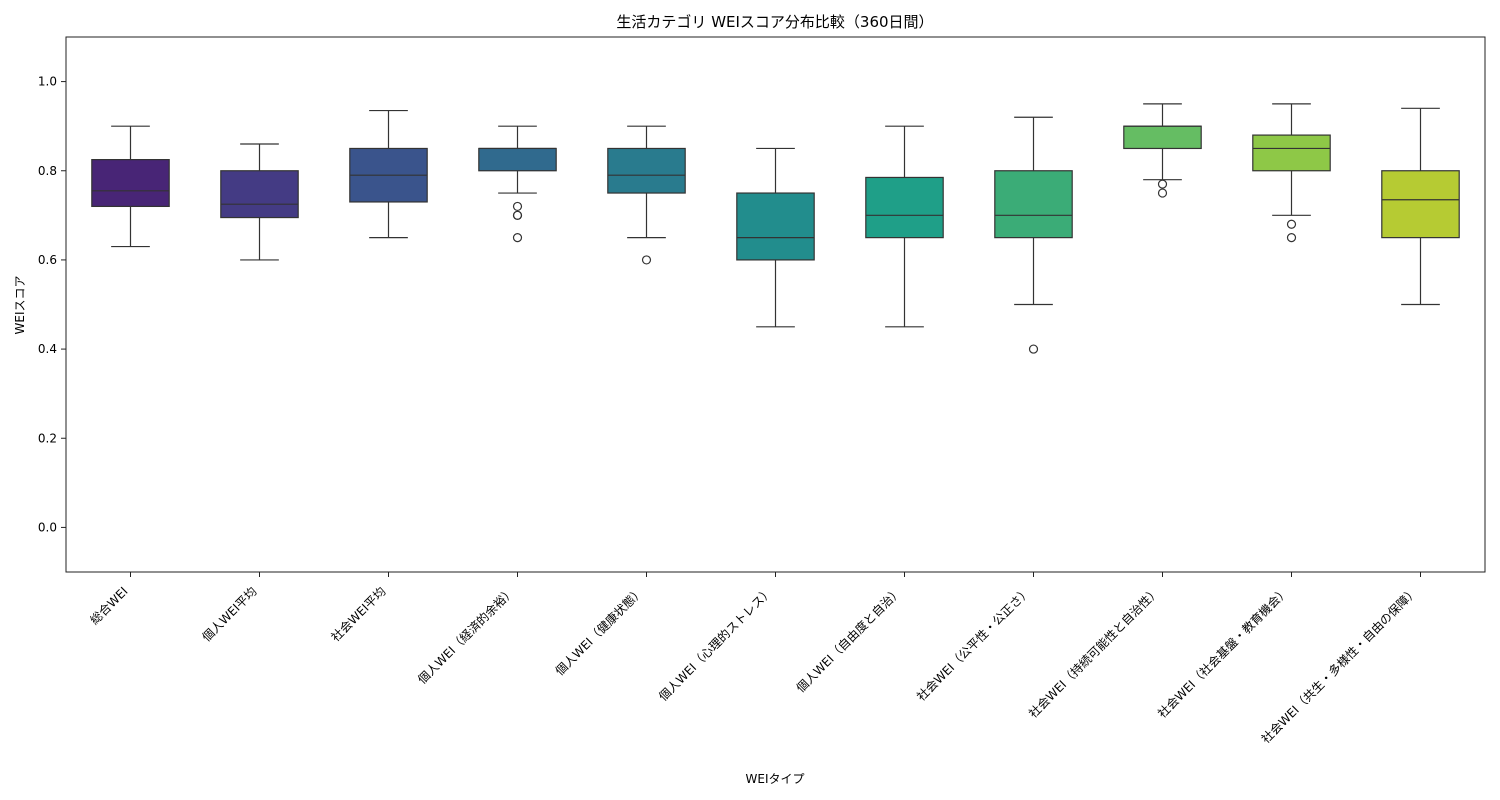  I want to click on chart-title: 生活カテゴリ WEIスコア分布比較（360日間）, so click(774, 22).